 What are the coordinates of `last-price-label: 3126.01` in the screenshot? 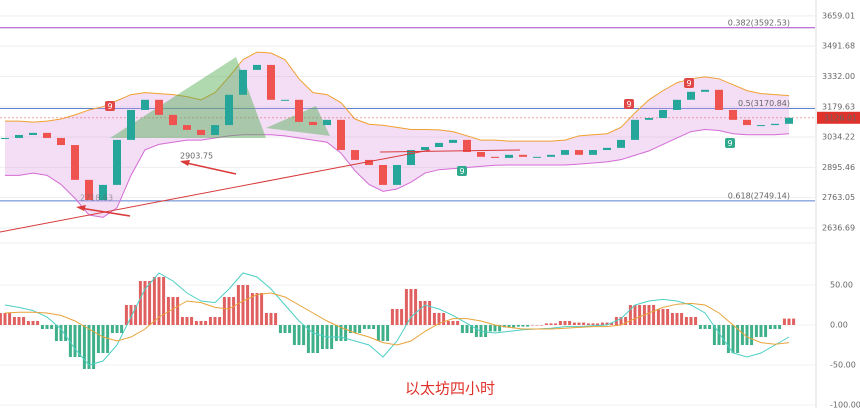 It's located at (840, 117).